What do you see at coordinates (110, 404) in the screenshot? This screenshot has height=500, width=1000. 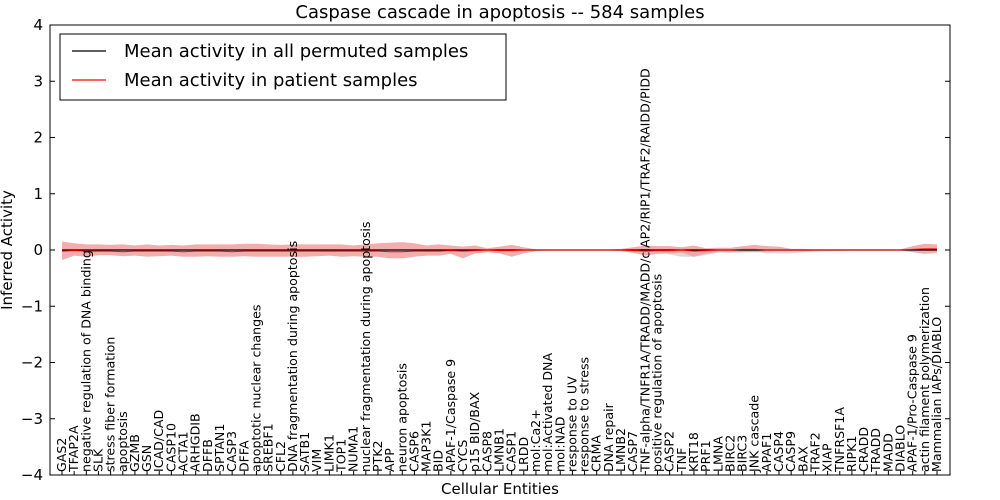 I see `x-tick-label: stress fiber formation` at bounding box center [110, 404].